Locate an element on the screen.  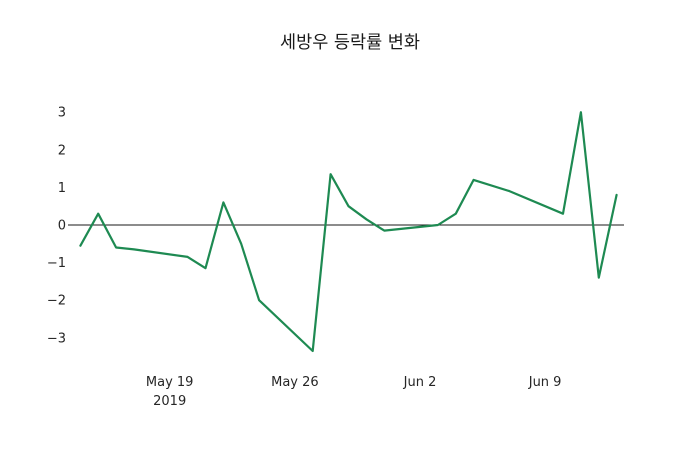
y-tick-label: −3 is located at coordinates (56, 338).